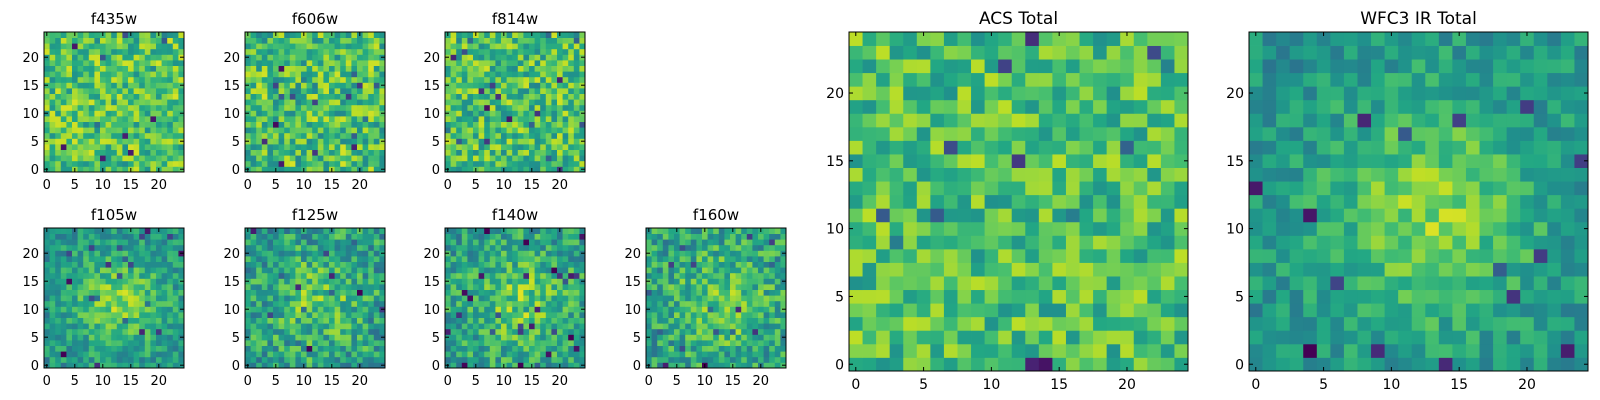 The height and width of the screenshot is (400, 1600). Describe the element at coordinates (332, 381) in the screenshot. I see `x-tick-label: 15` at that location.